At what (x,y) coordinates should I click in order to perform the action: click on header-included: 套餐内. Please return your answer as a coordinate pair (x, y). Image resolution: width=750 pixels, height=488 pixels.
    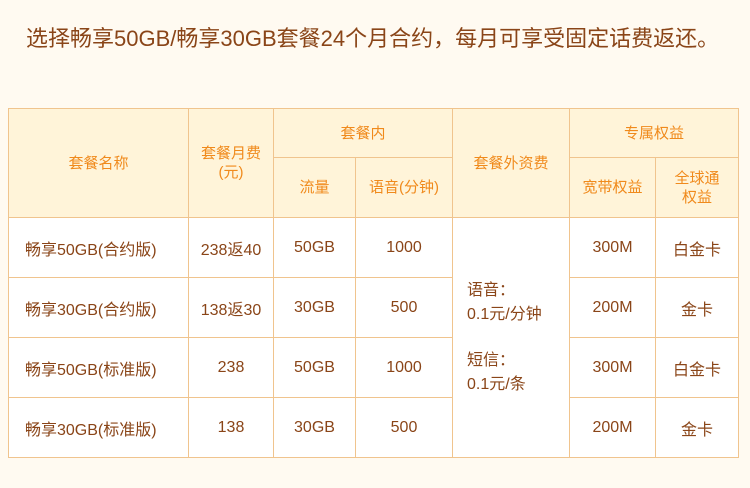
    Looking at the image, I should click on (363, 133).